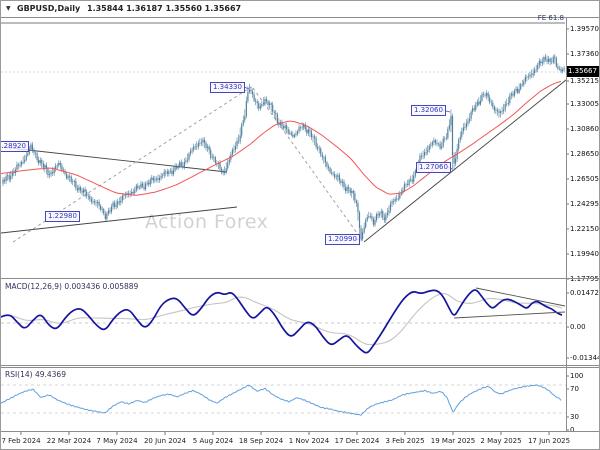  Describe the element at coordinates (261, 441) in the screenshot. I see `date-axis-label: 18 Sep 2024` at that location.